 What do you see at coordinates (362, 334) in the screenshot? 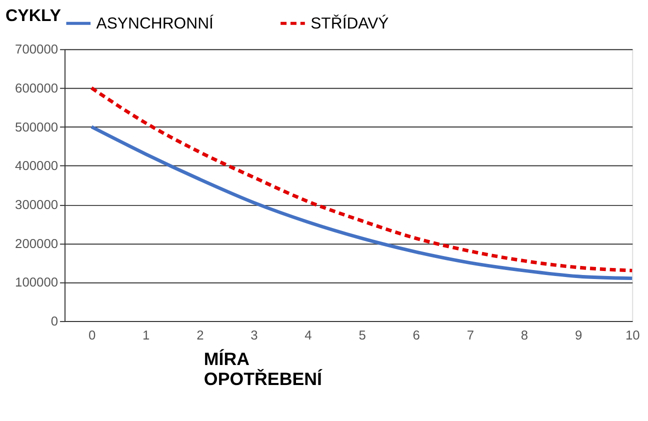
I see `x-tick-label: 5` at bounding box center [362, 334].